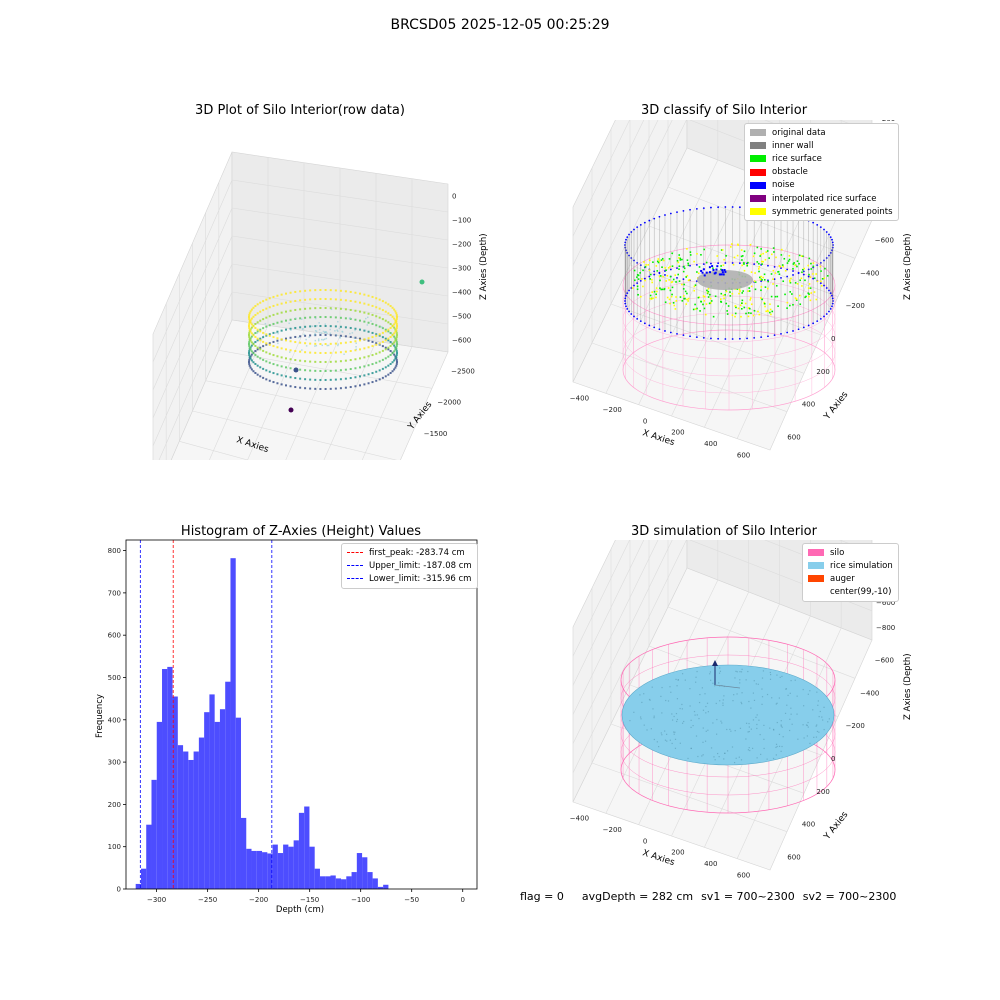 Image resolution: width=1000 pixels, height=1000 pixels. I want to click on x-tick-label: −400, so click(579, 819).